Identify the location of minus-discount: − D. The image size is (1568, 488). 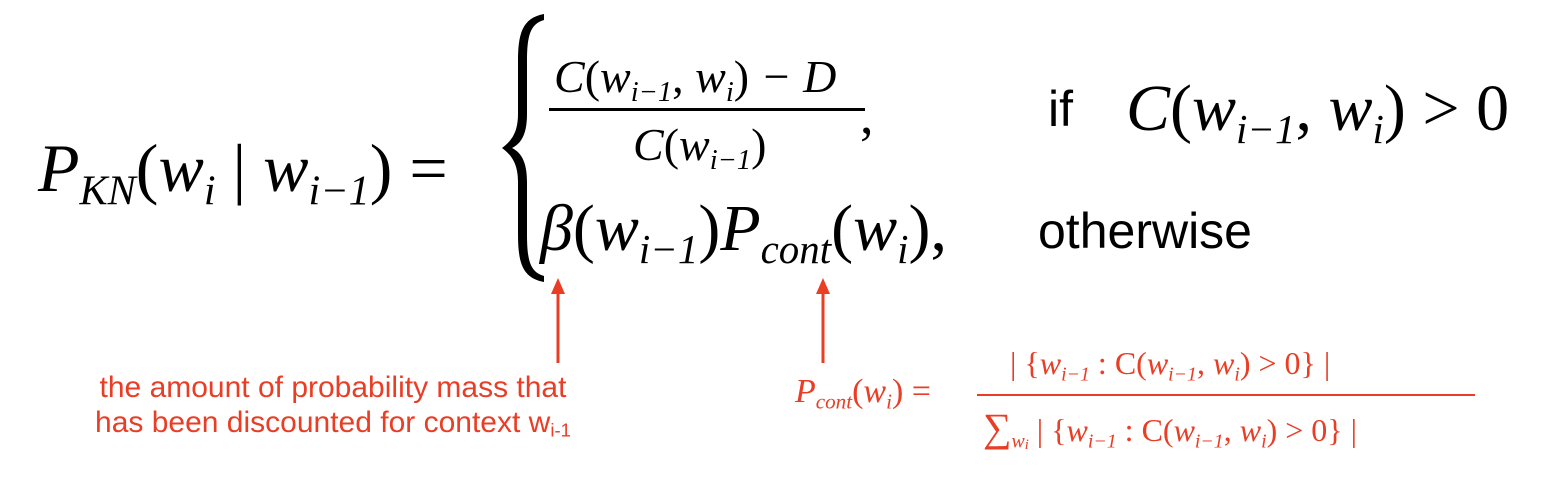
(793, 76).